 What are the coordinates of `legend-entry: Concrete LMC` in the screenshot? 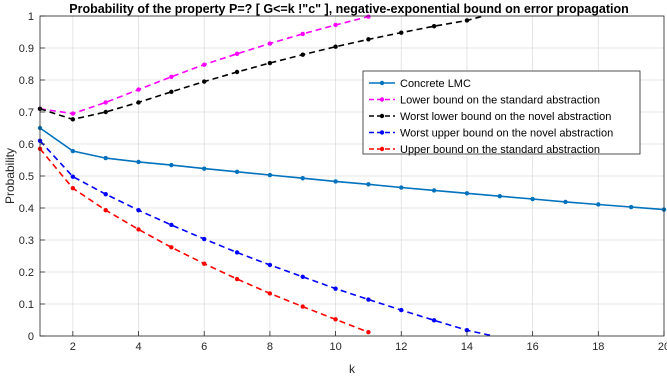 It's located at (420, 84).